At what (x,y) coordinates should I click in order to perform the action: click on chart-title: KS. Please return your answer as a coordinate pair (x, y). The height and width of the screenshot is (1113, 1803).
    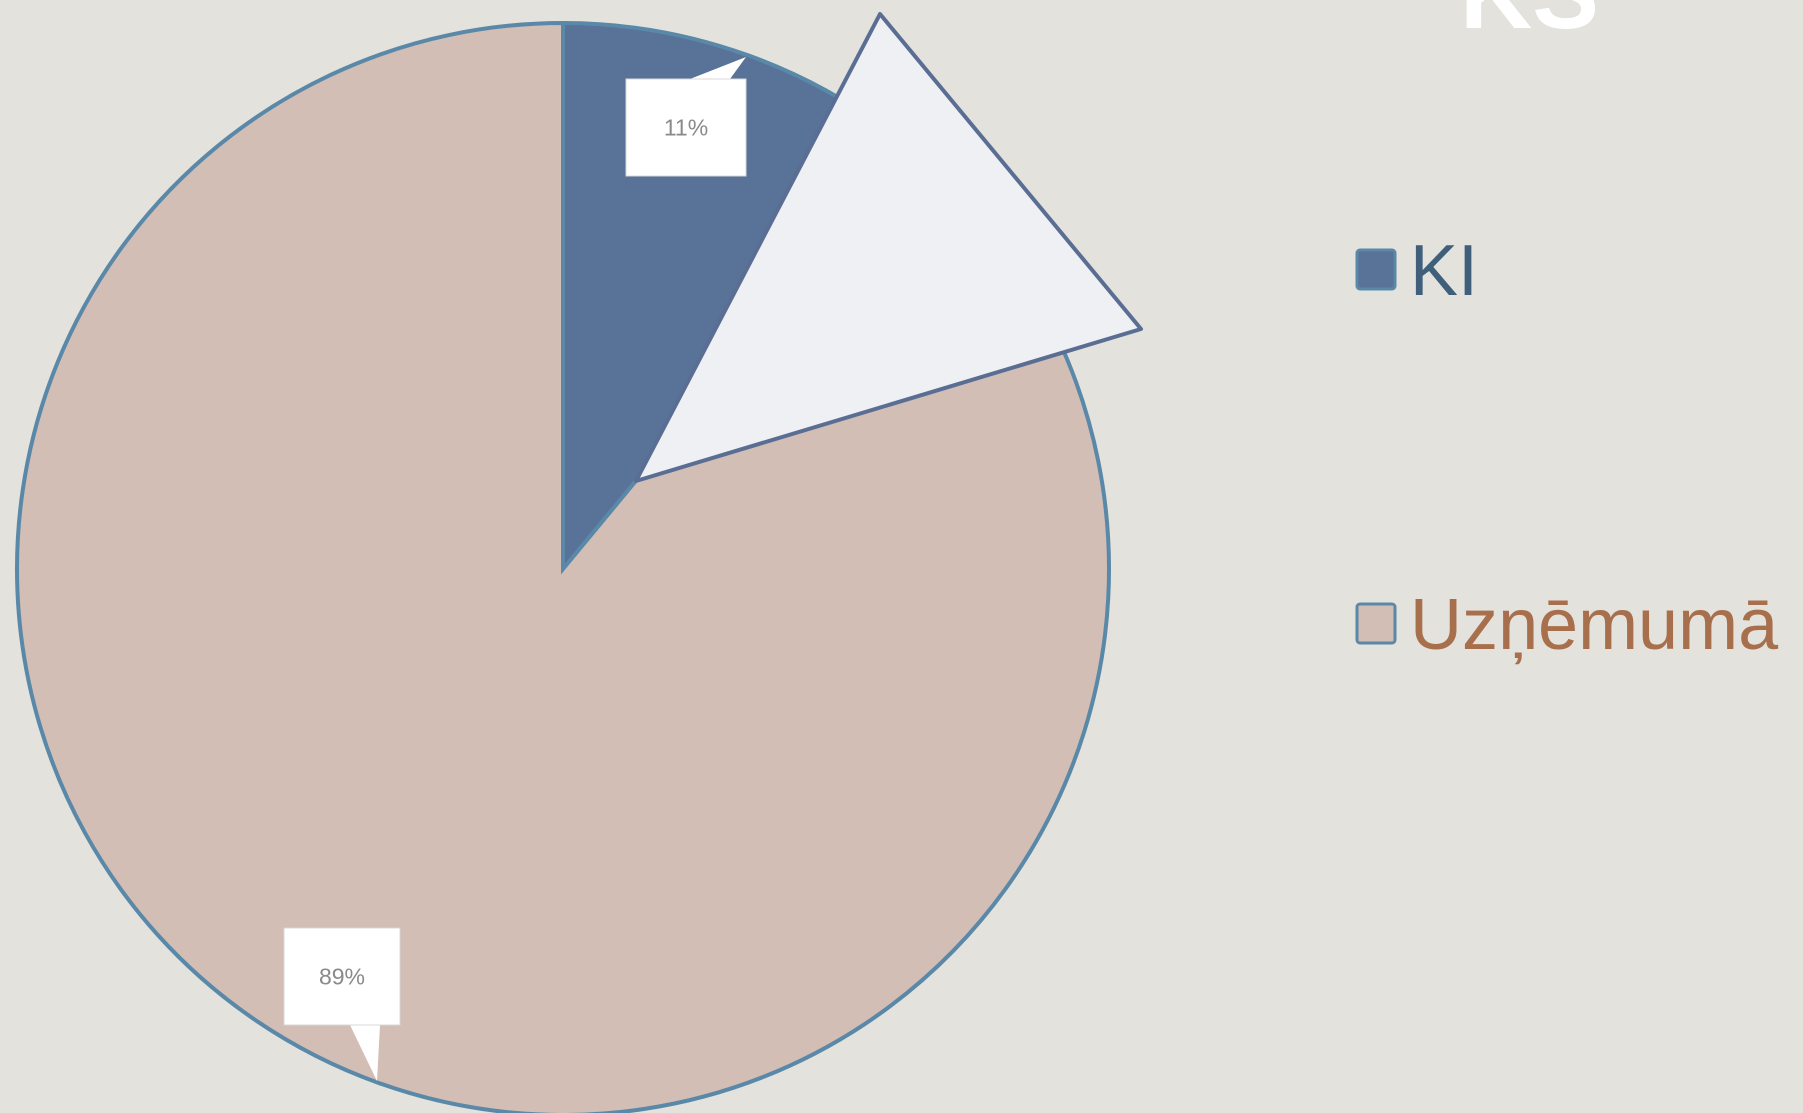
    Looking at the image, I should click on (1529, 25).